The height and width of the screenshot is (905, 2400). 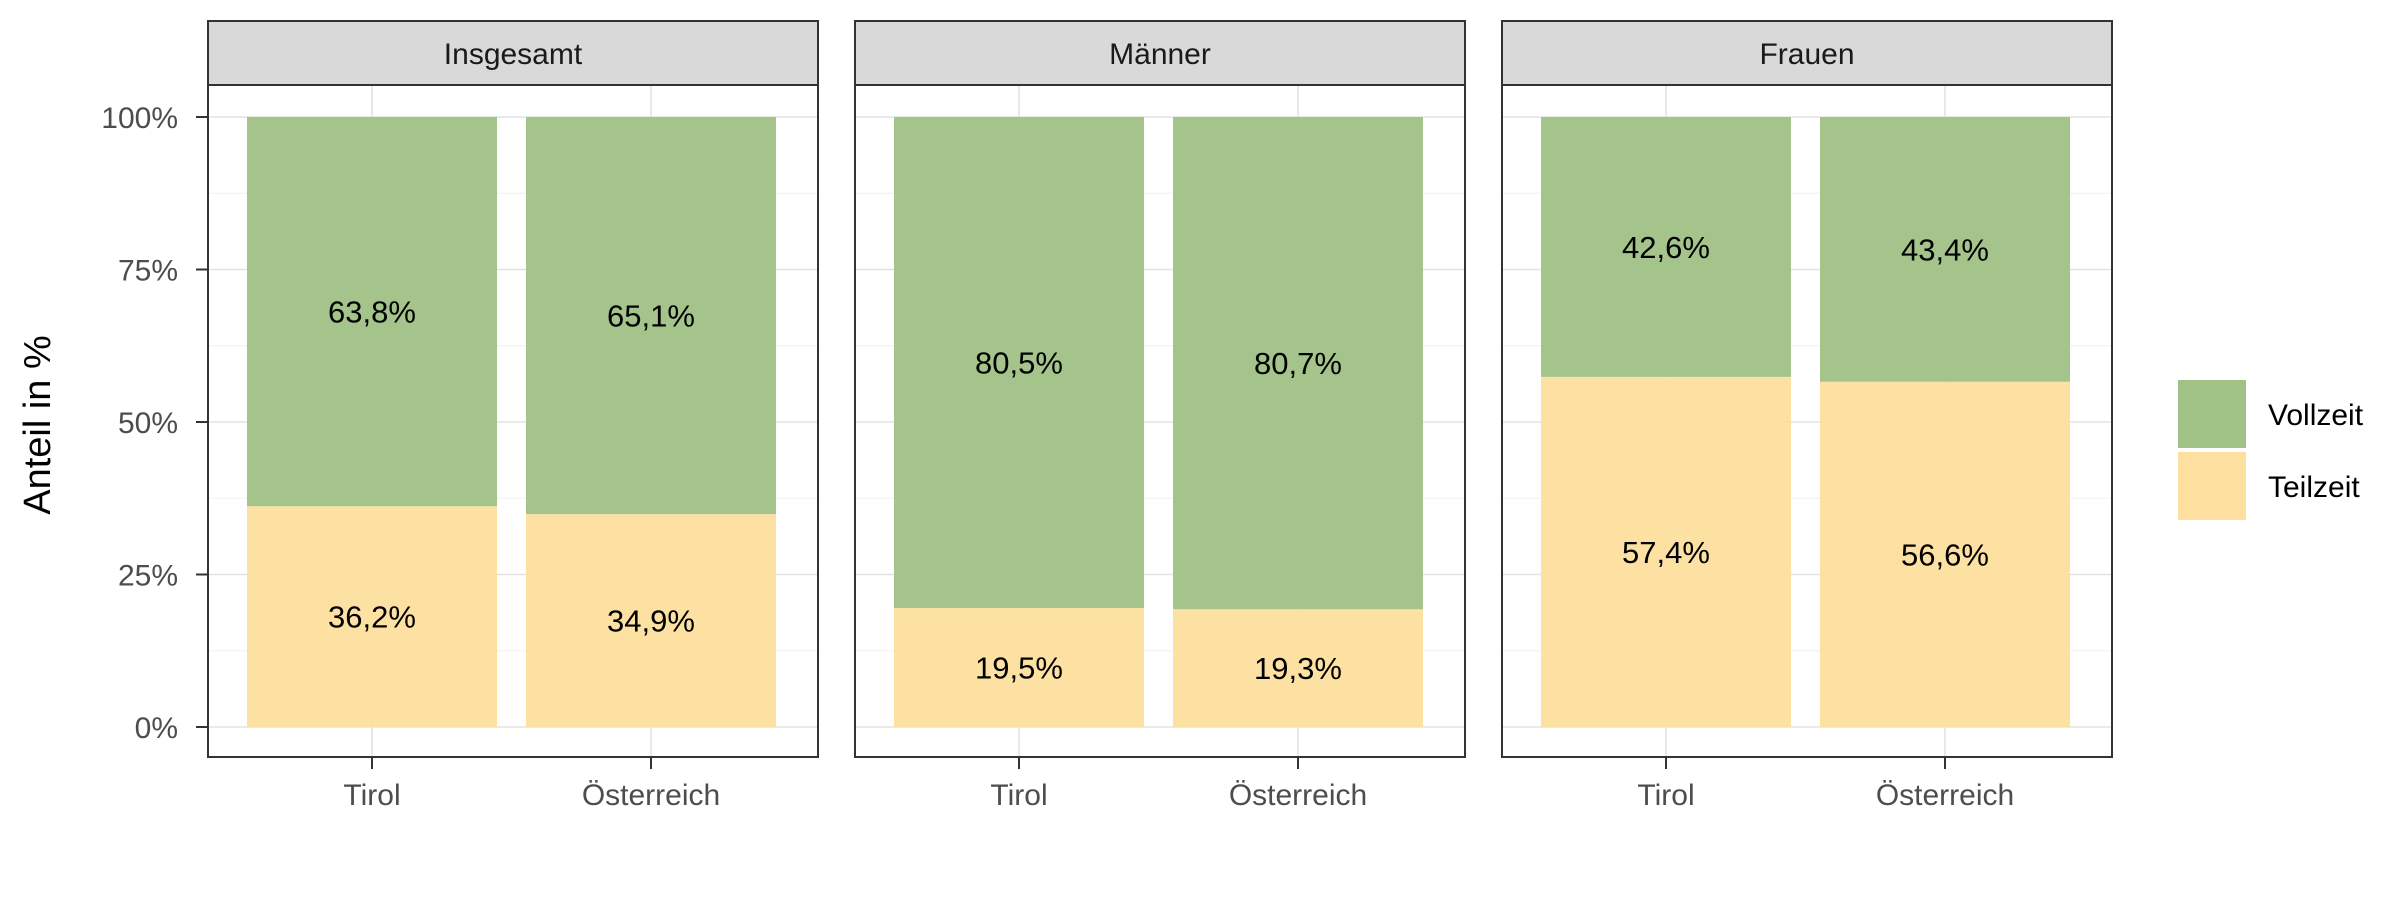 I want to click on bar-data-label: 43,4%, so click(x=1945, y=249).